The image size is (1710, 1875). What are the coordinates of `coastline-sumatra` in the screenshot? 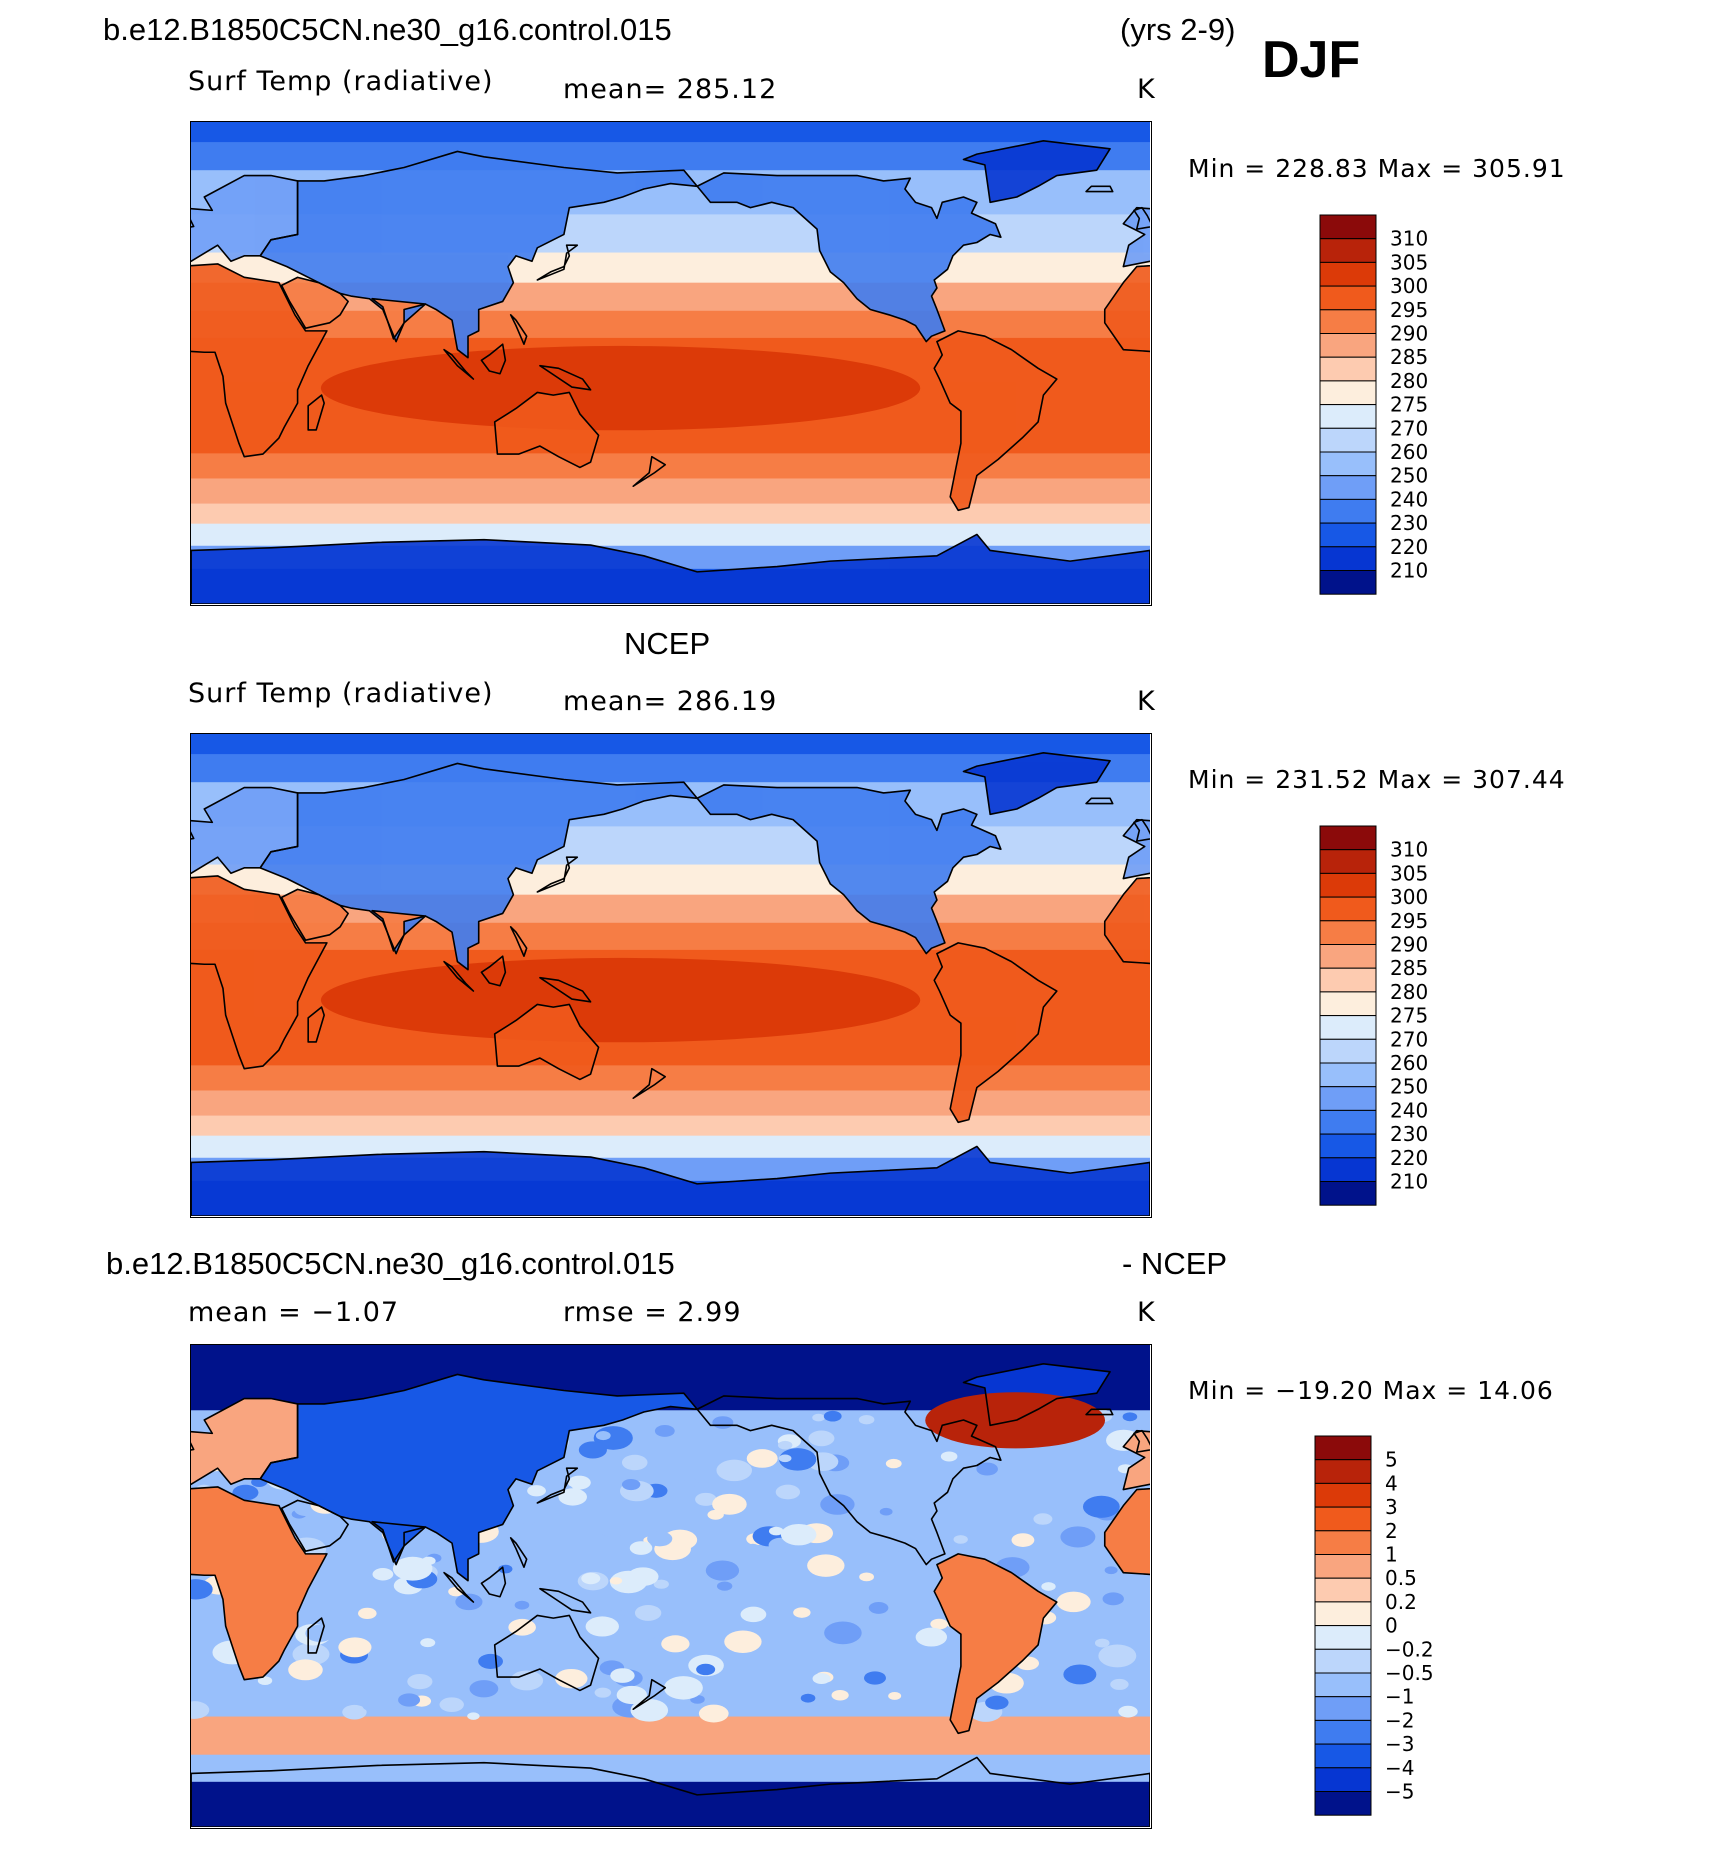 It's located at (459, 1587).